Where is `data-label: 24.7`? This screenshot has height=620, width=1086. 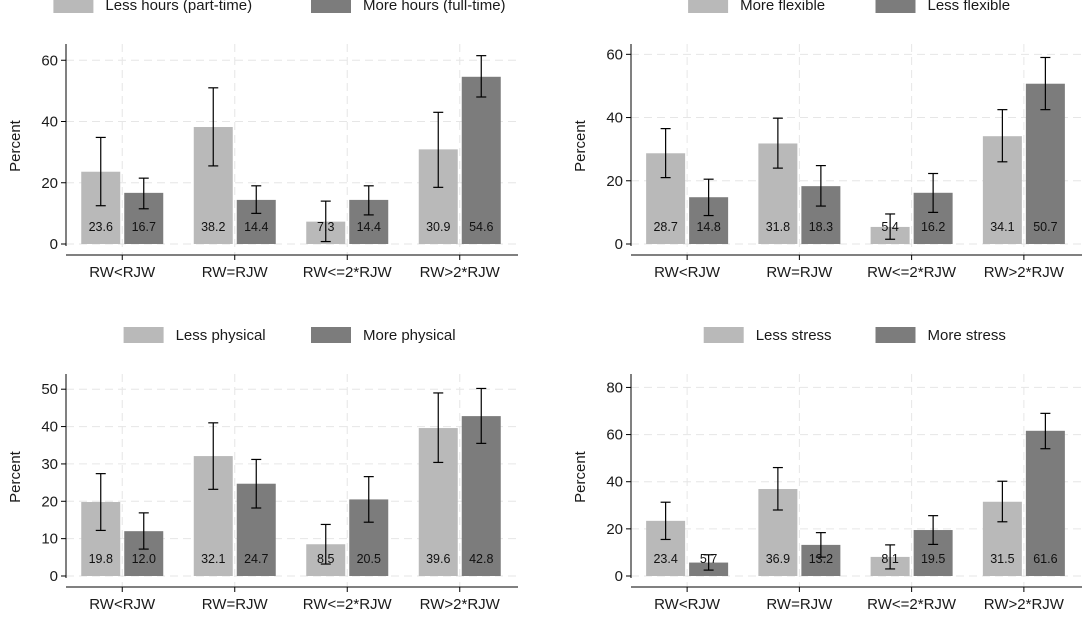 data-label: 24.7 is located at coordinates (256, 559).